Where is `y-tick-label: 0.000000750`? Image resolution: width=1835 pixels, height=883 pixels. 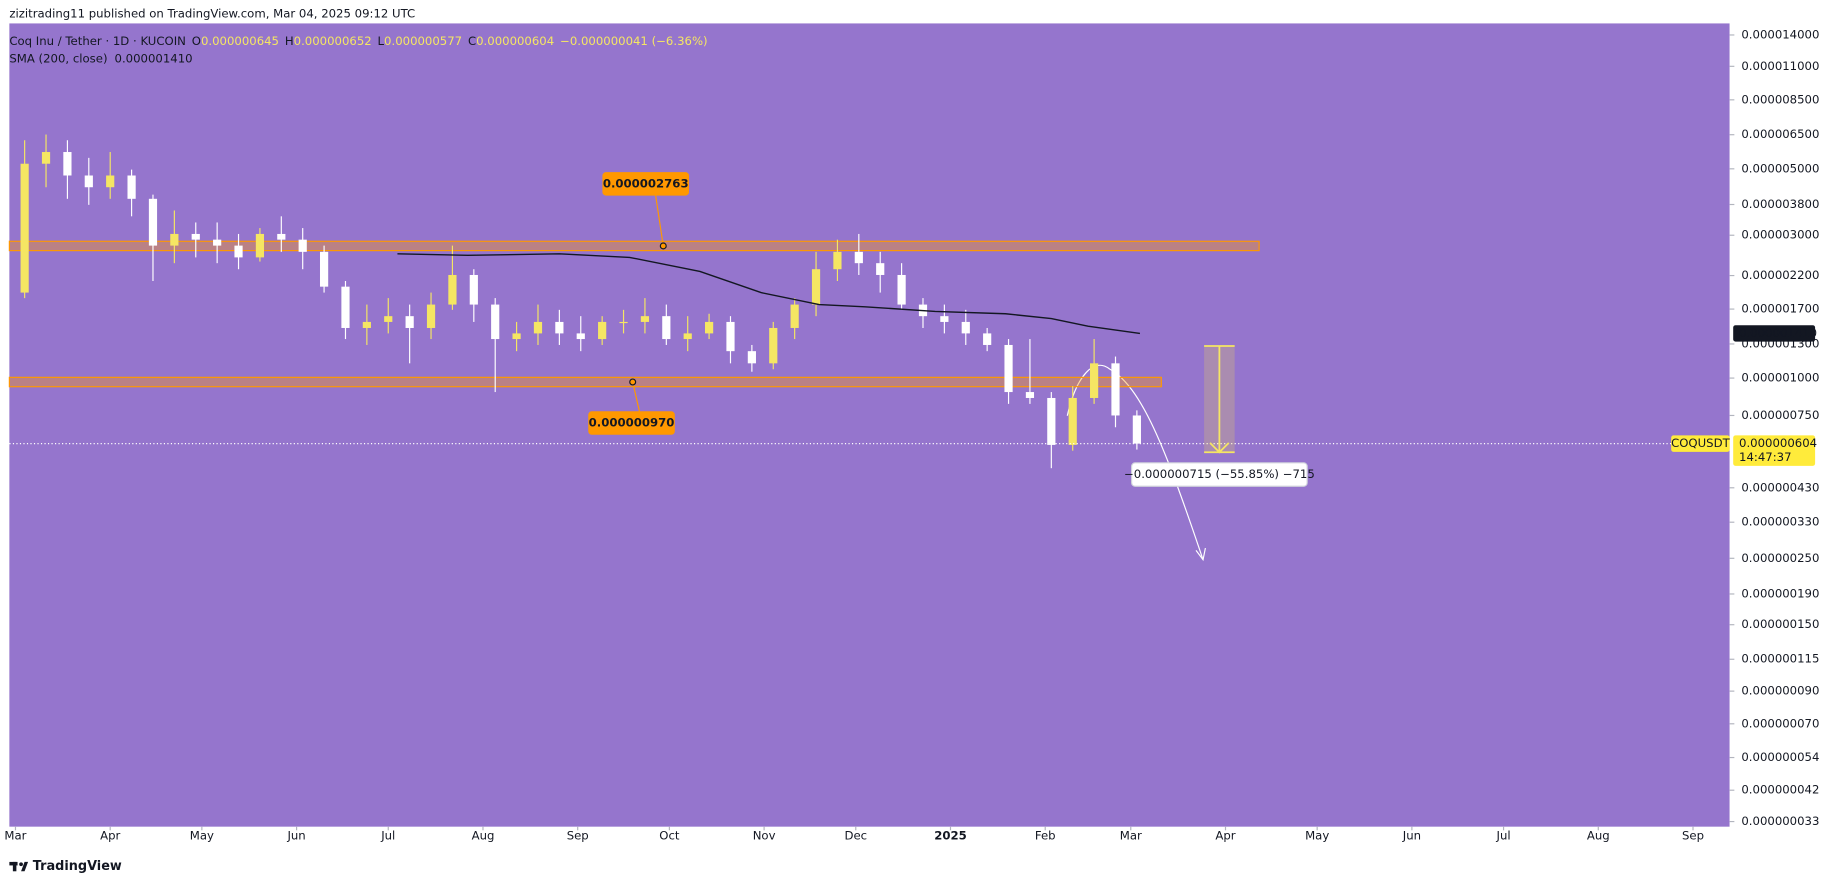 y-tick-label: 0.000000750 is located at coordinates (1780, 415).